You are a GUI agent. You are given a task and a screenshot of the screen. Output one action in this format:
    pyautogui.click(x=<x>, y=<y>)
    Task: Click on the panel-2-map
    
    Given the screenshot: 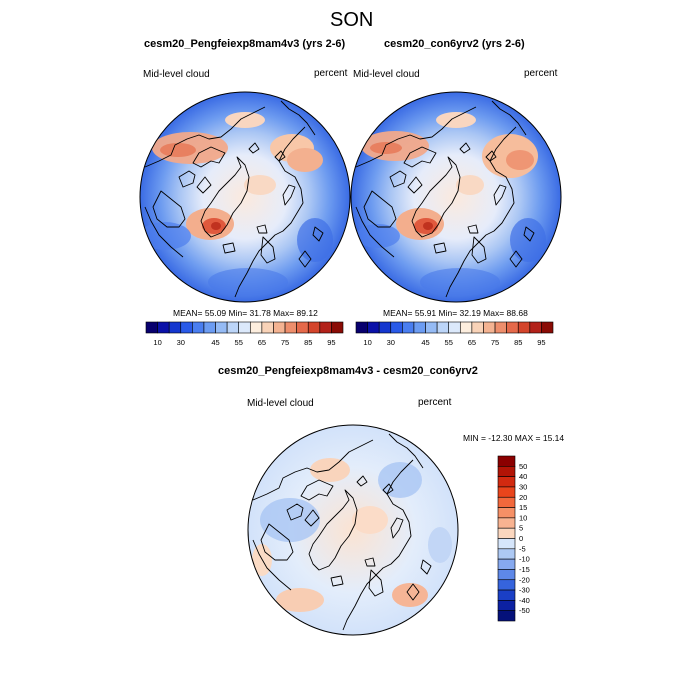 What is the action you would take?
    pyautogui.click(x=456, y=197)
    